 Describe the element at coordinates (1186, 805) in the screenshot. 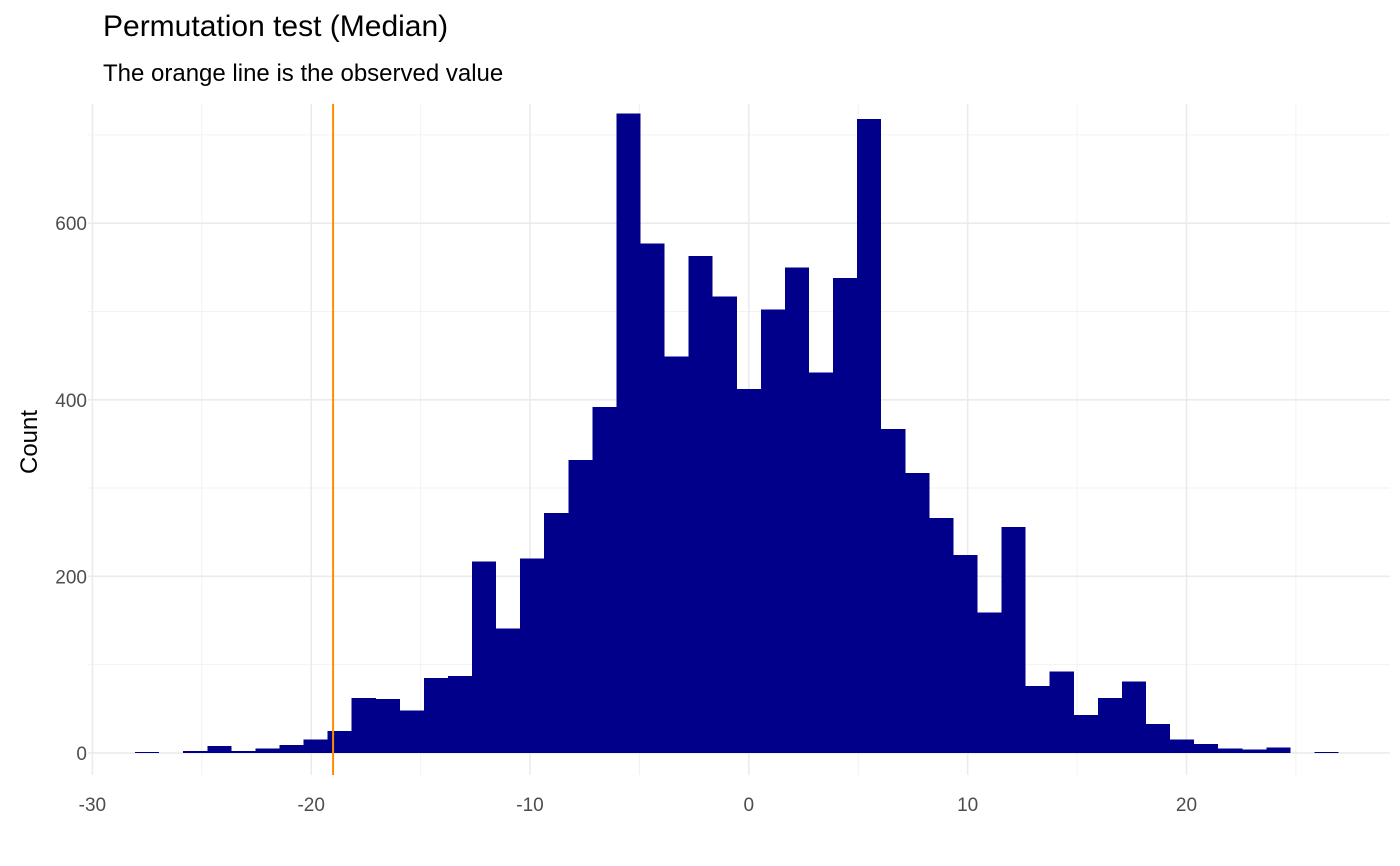

I see `x-tick-label: 20` at that location.